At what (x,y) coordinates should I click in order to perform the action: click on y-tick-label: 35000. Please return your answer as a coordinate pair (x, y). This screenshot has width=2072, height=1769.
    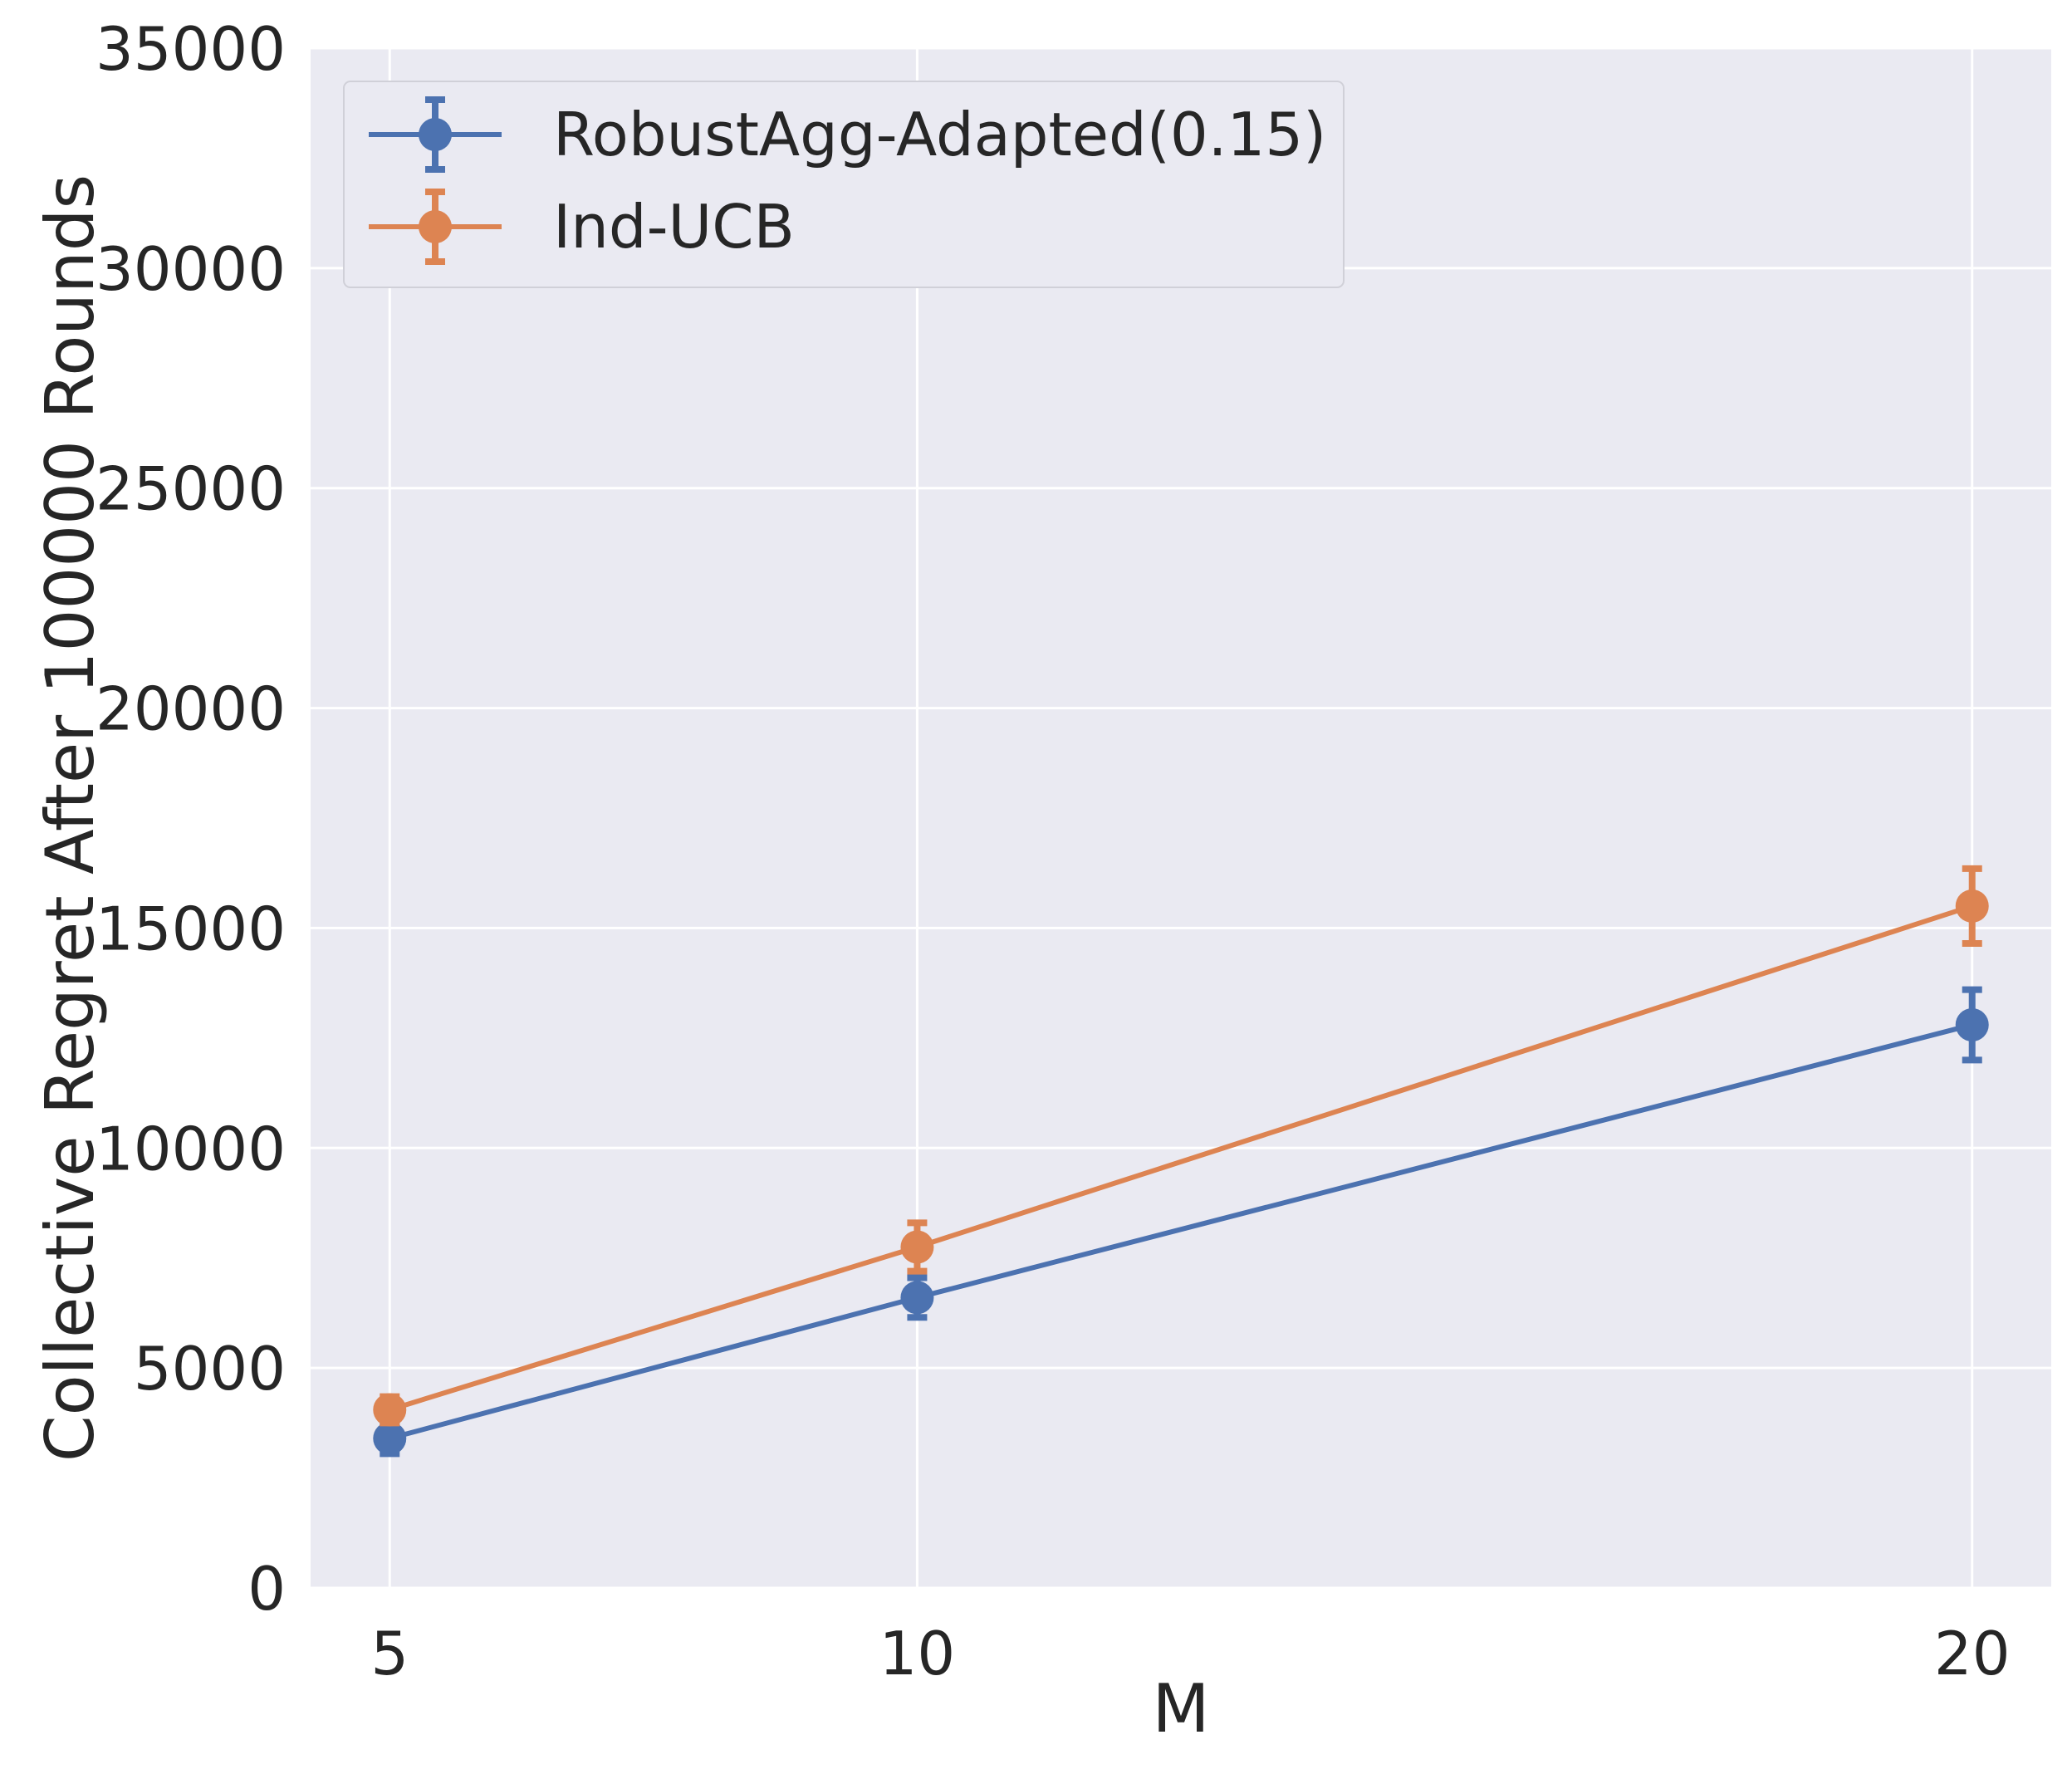
    Looking at the image, I should click on (191, 49).